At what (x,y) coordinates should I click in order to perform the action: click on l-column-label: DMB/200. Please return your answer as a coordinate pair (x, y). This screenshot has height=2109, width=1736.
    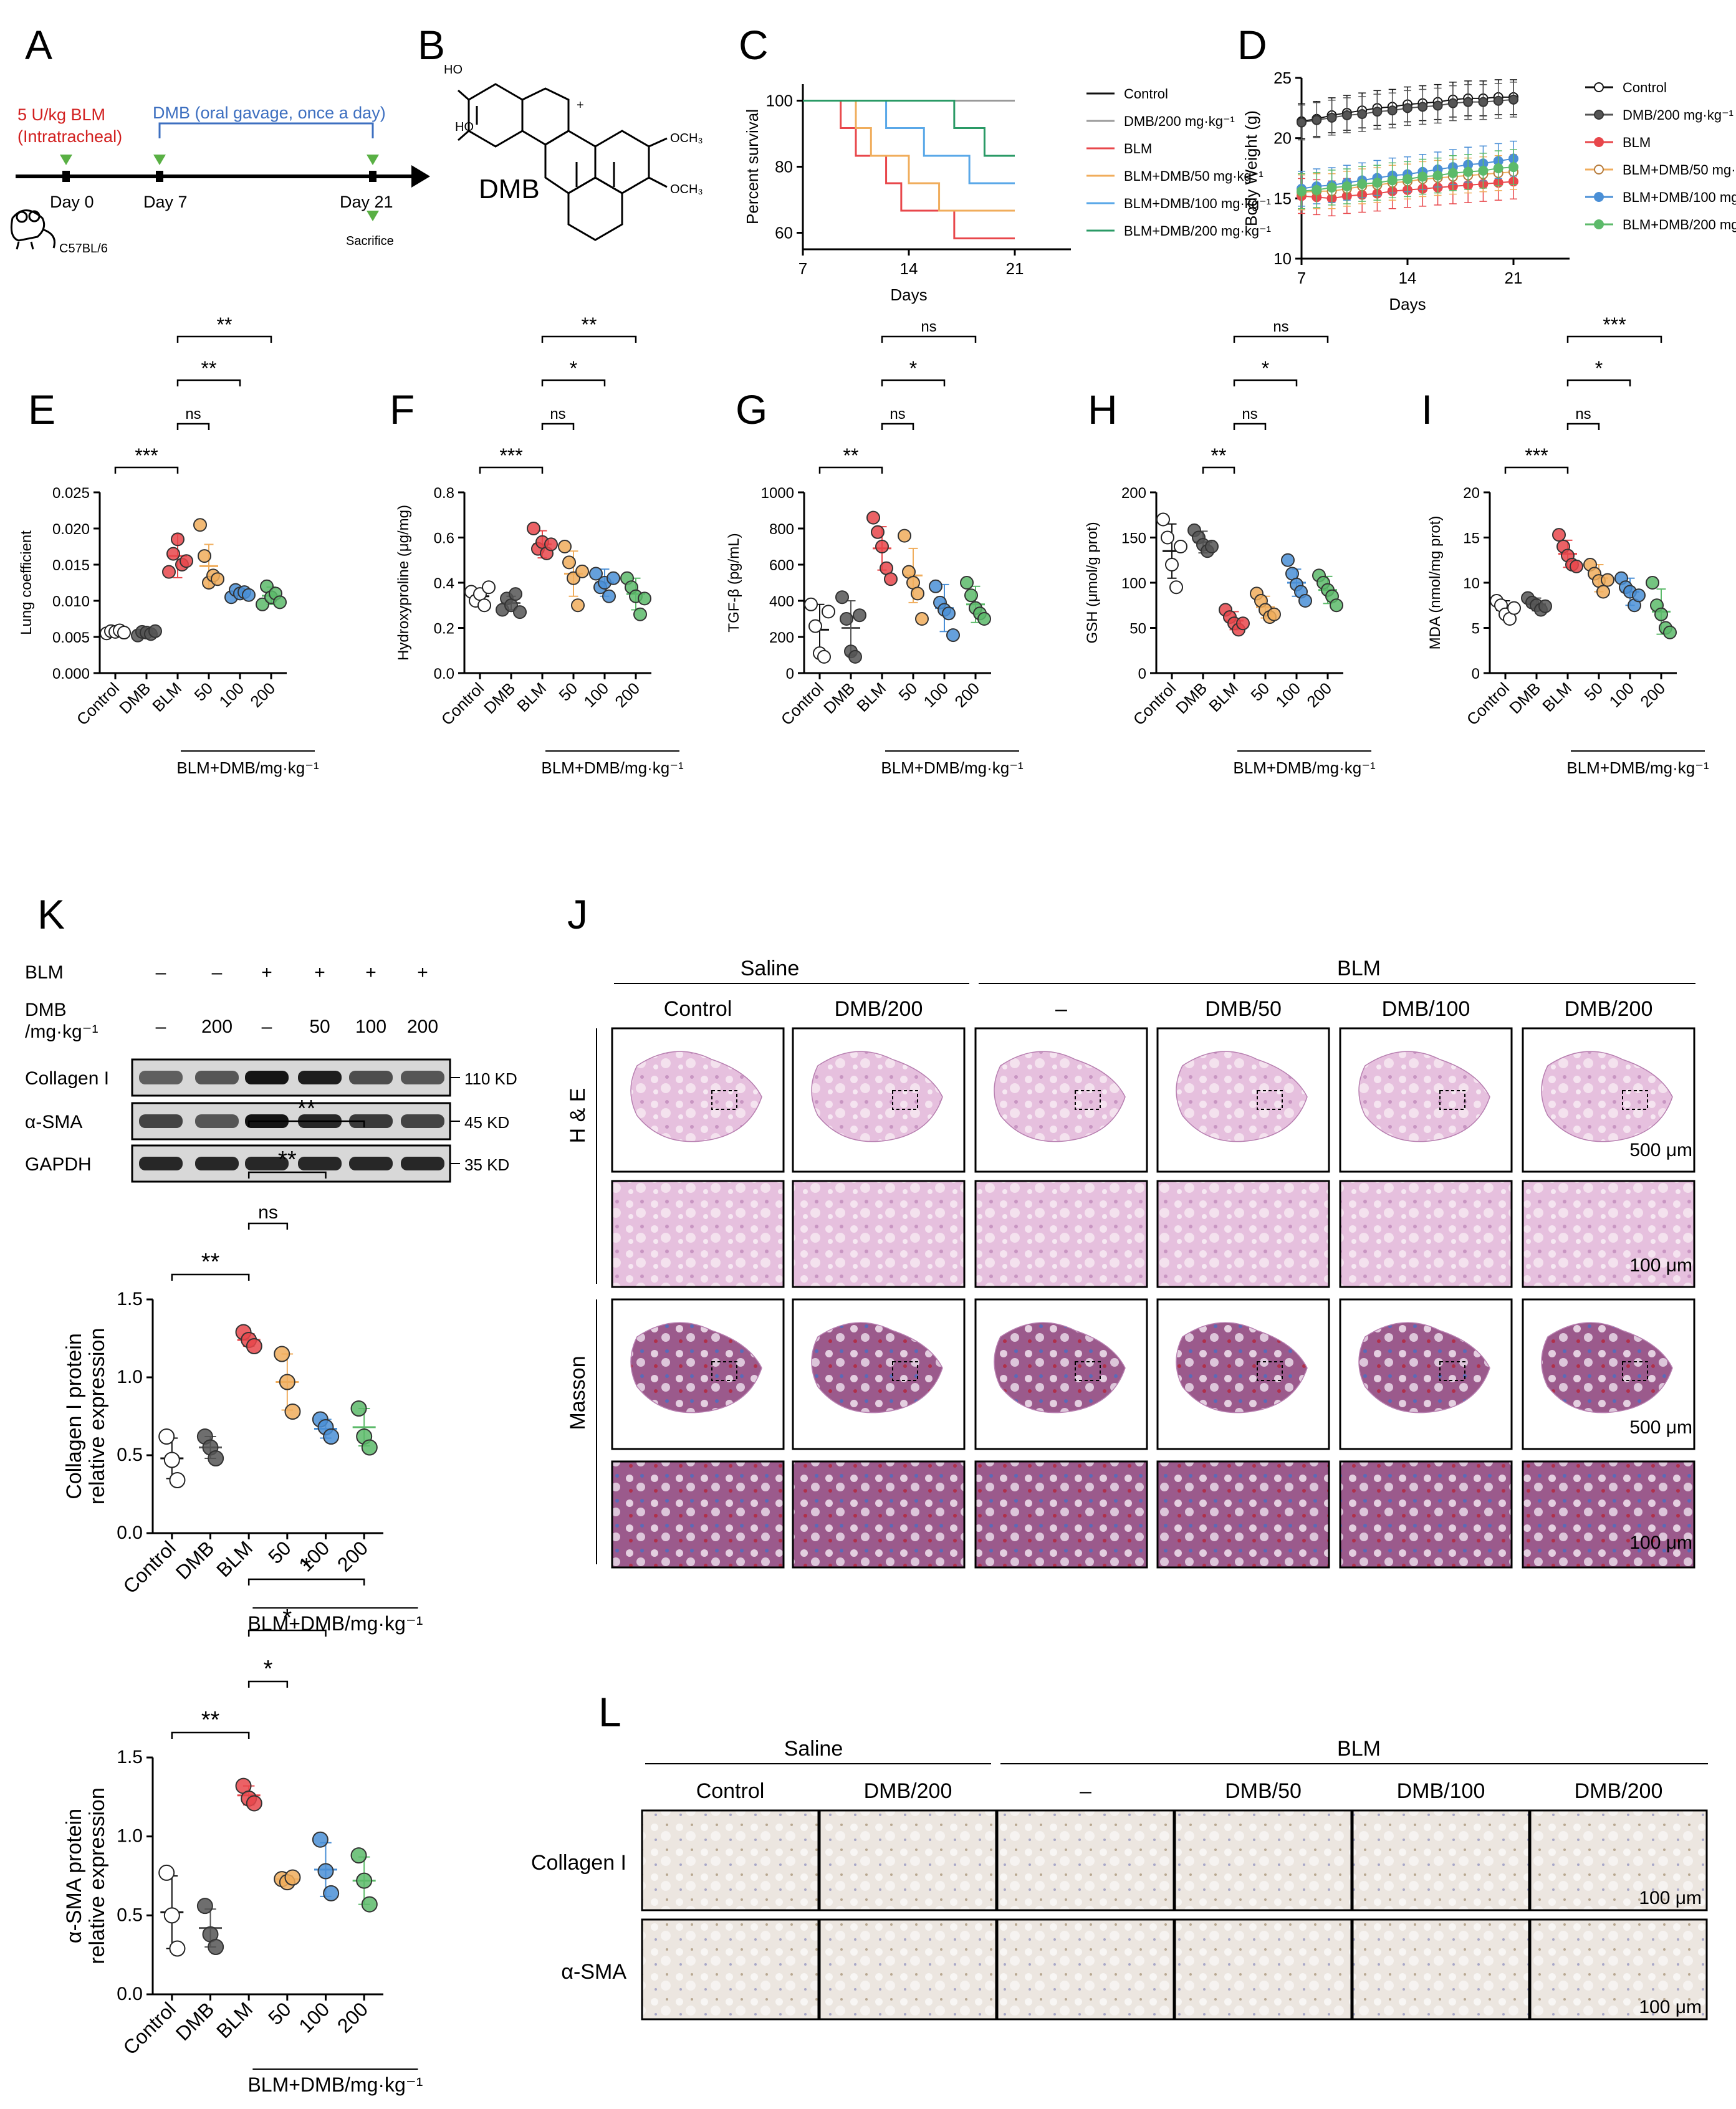
    Looking at the image, I should click on (908, 1791).